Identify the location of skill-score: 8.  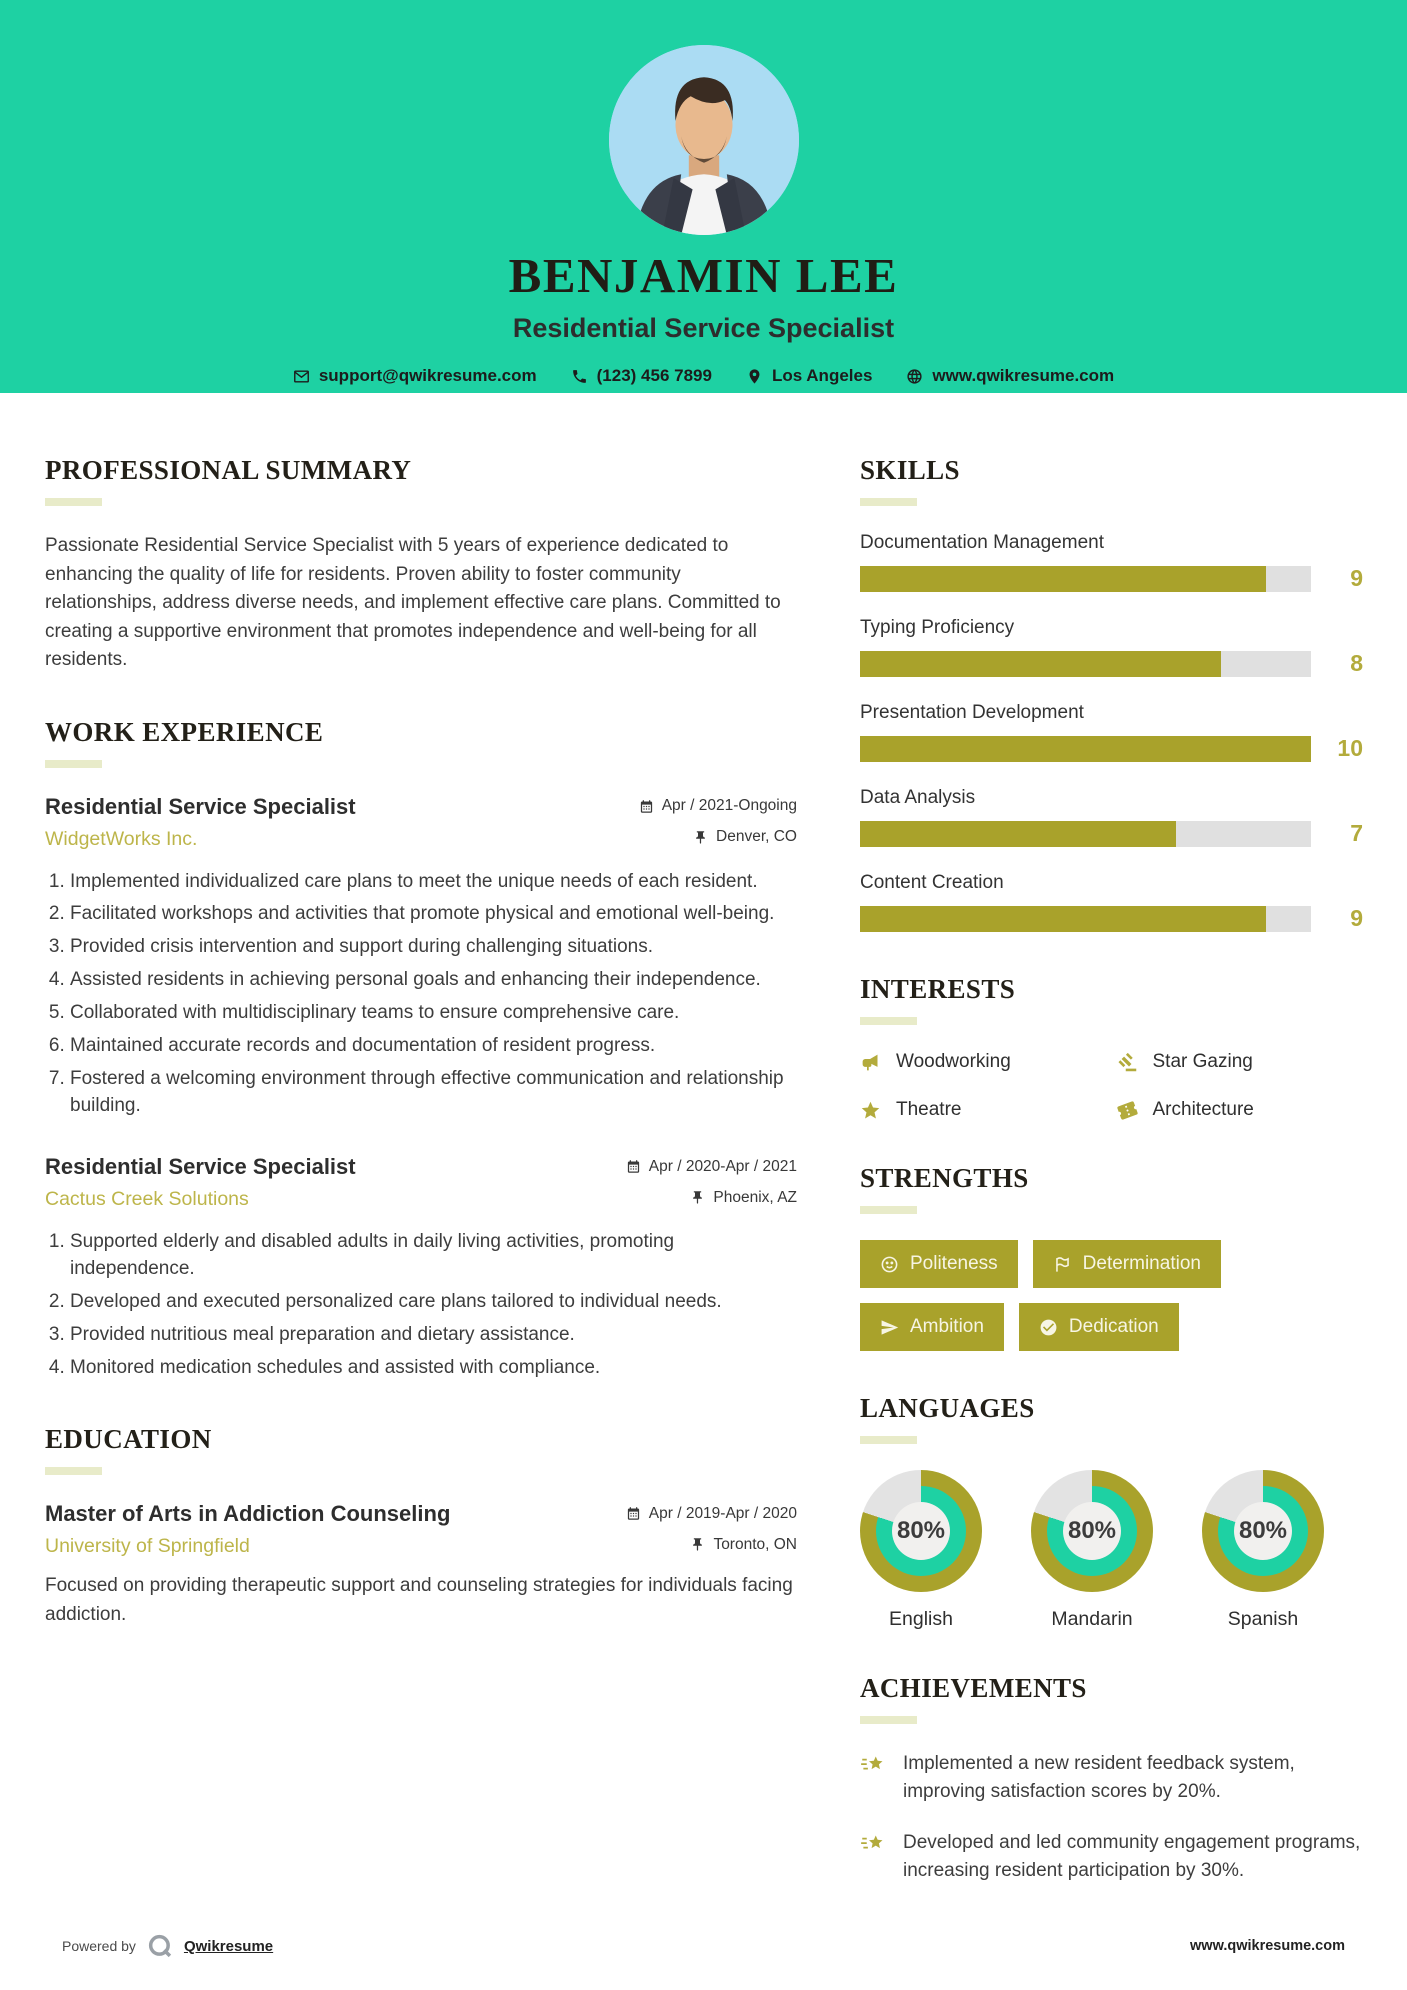
(1356, 663).